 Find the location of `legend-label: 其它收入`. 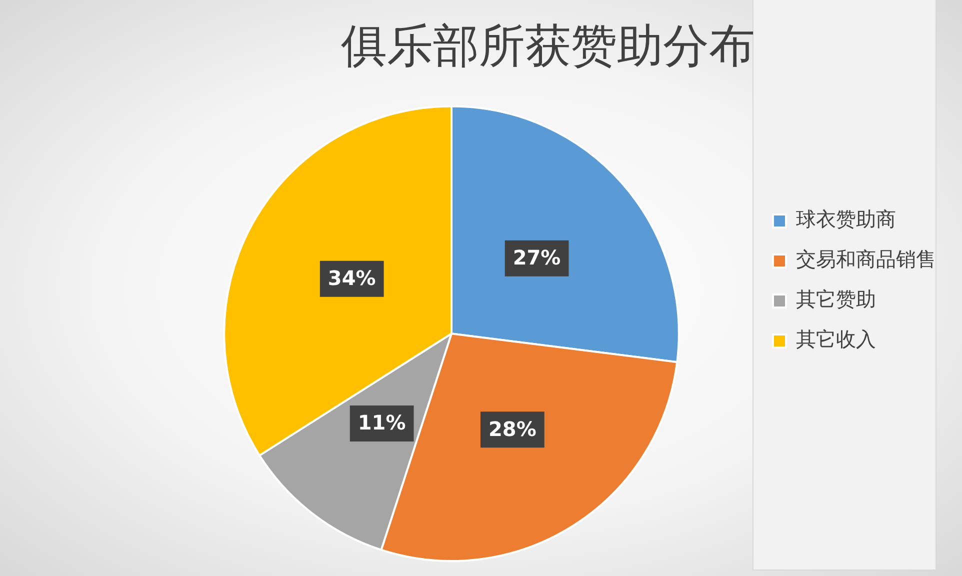

legend-label: 其它收入 is located at coordinates (836, 339).